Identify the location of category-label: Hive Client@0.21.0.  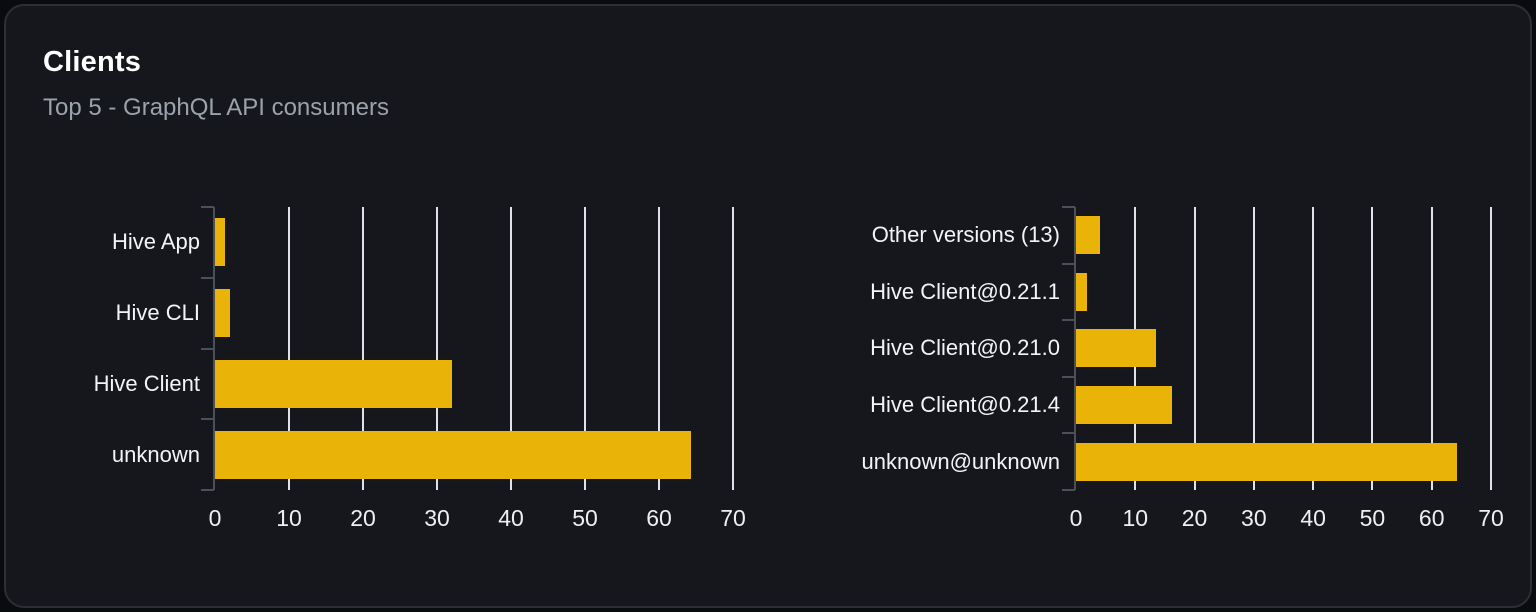
(965, 348).